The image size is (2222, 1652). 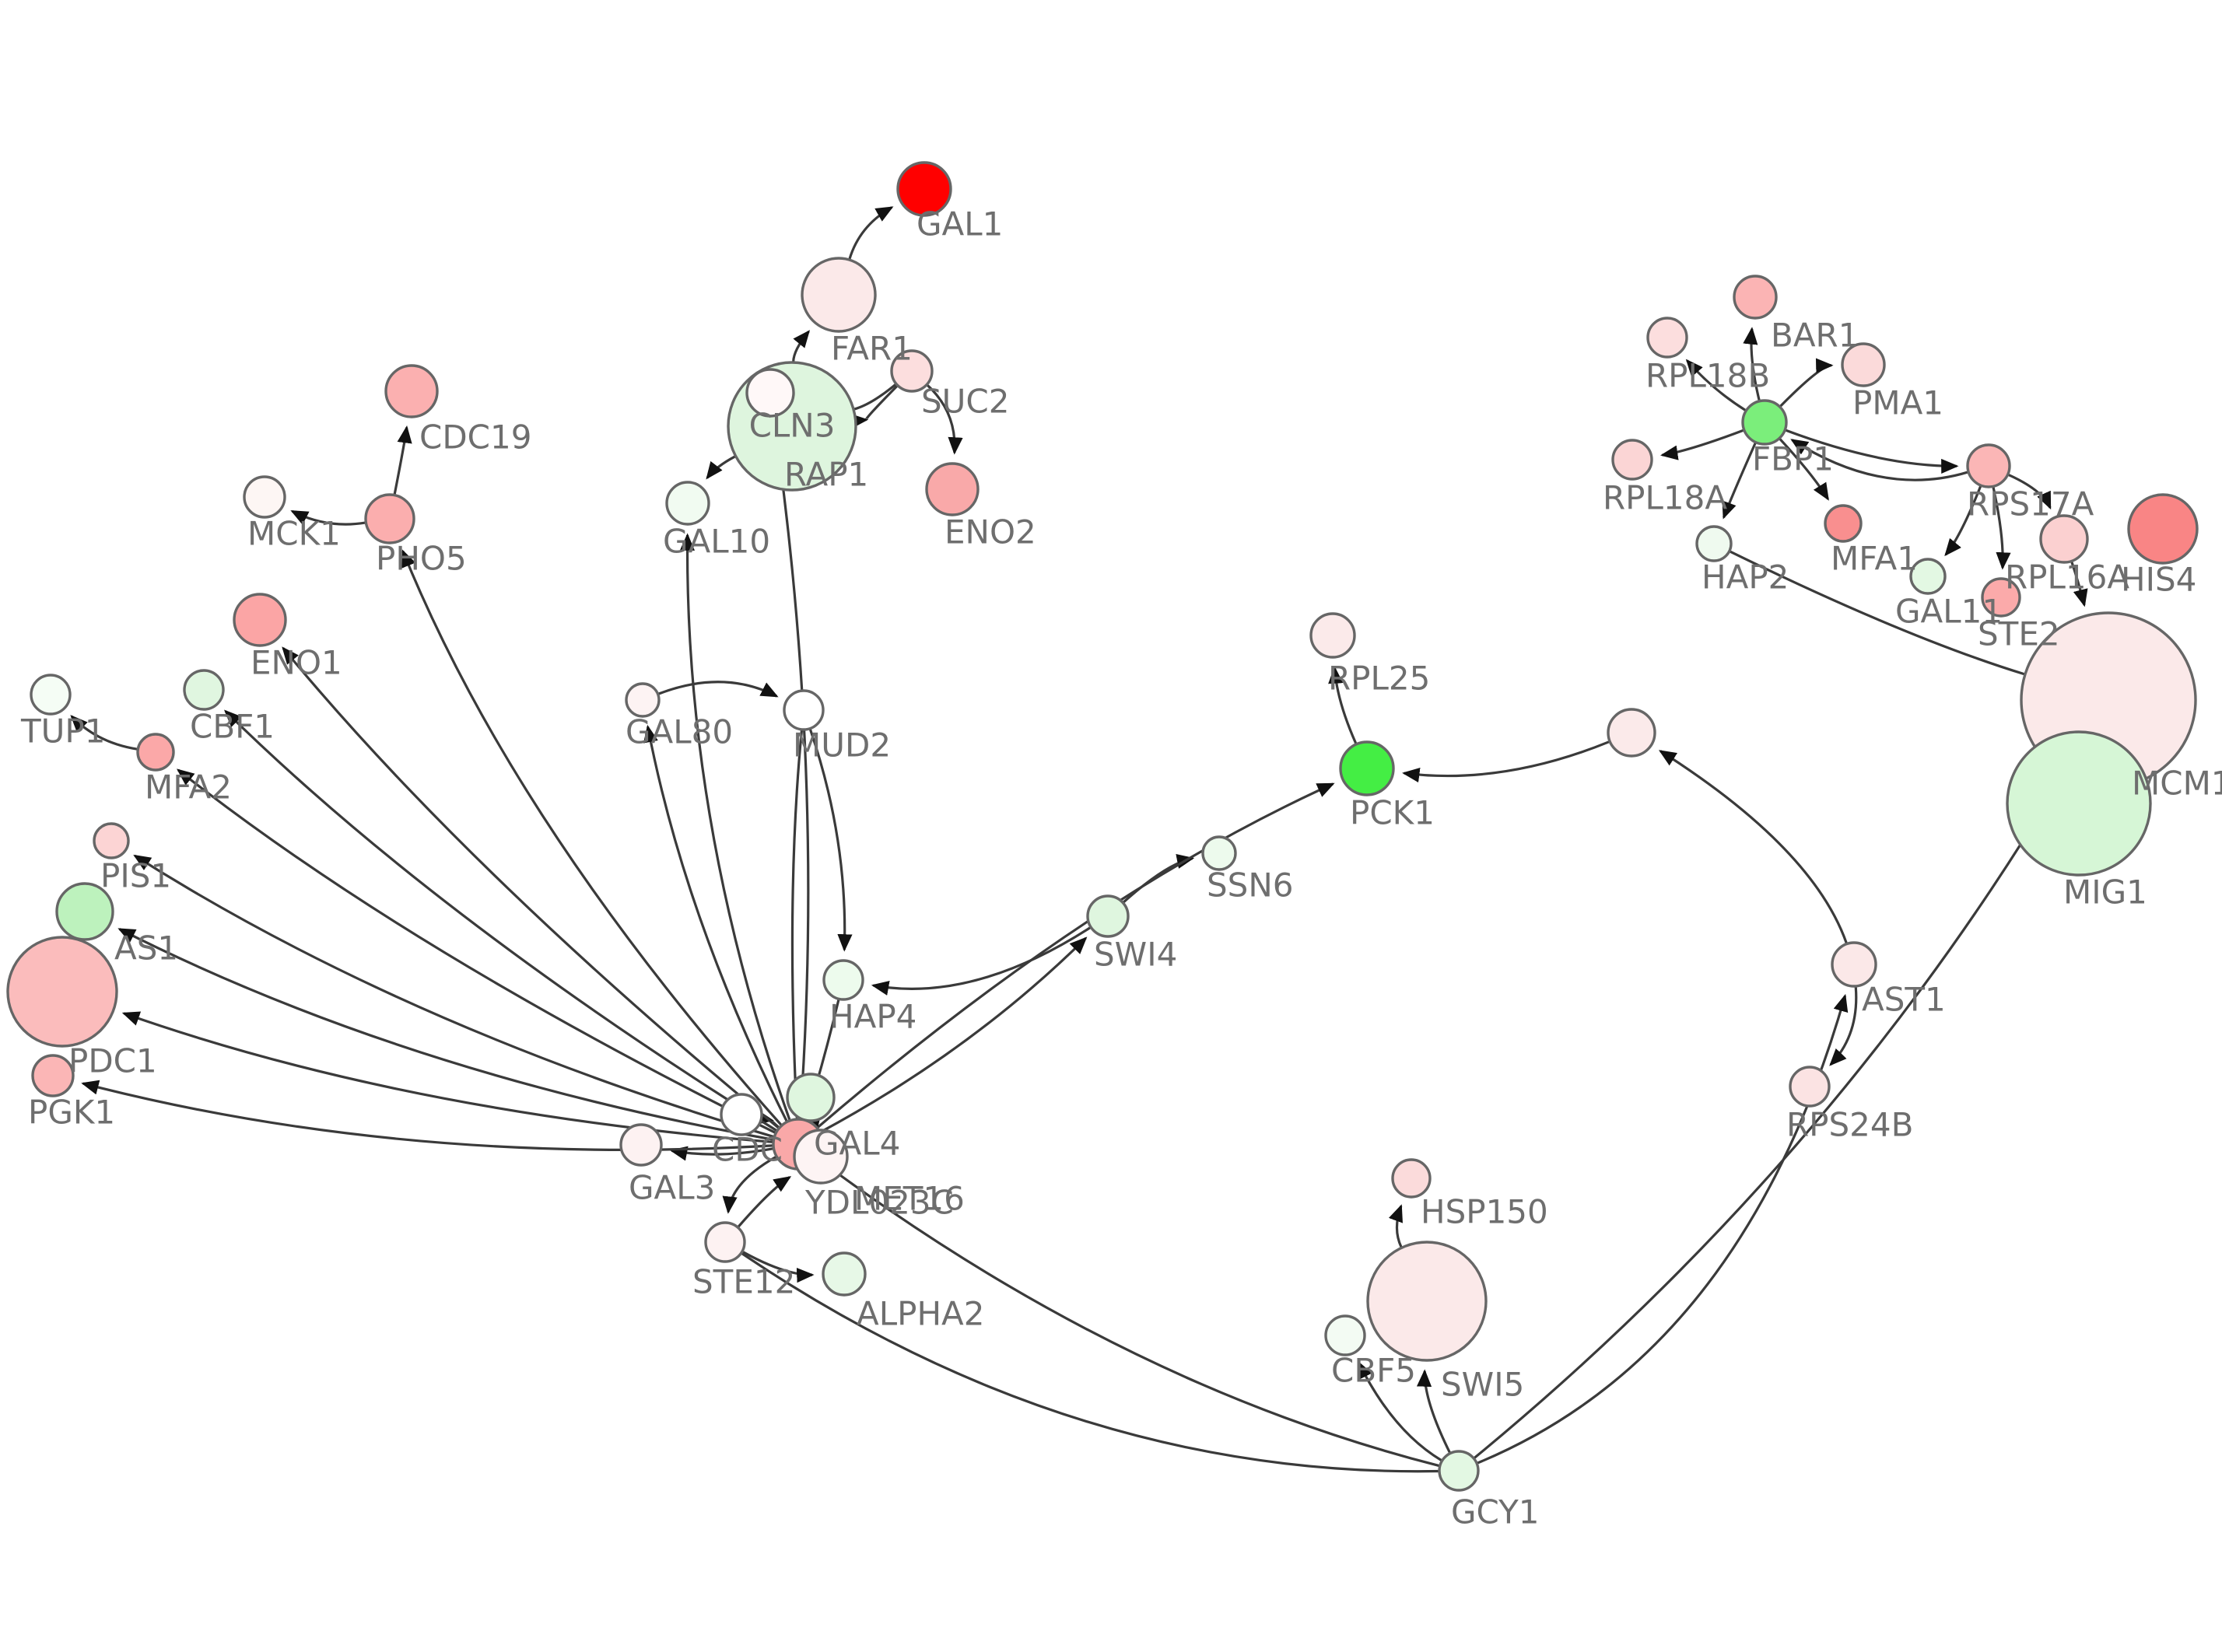 What do you see at coordinates (872, 1017) in the screenshot?
I see `node-label-hap4: HAP4` at bounding box center [872, 1017].